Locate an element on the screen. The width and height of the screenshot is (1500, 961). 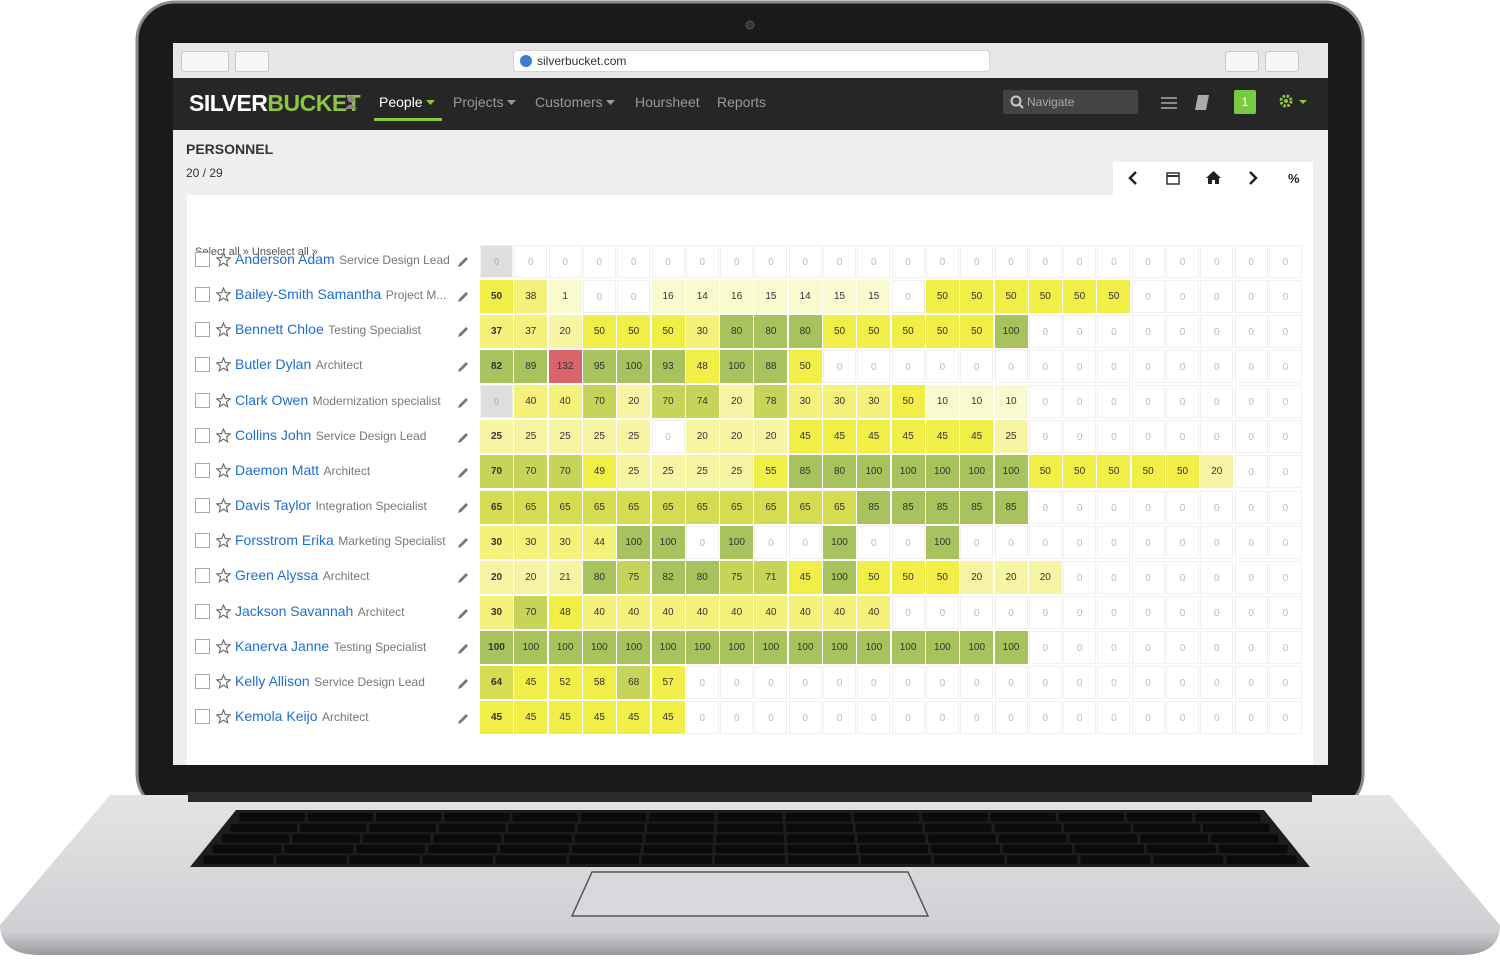
allocation-cell: 58 is located at coordinates (599, 683).